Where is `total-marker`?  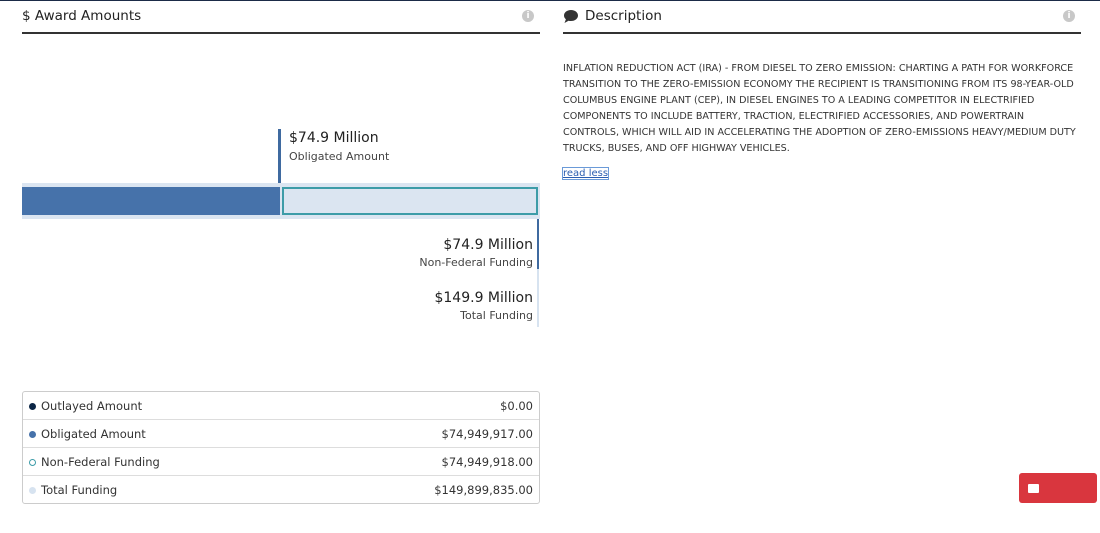 total-marker is located at coordinates (538, 298).